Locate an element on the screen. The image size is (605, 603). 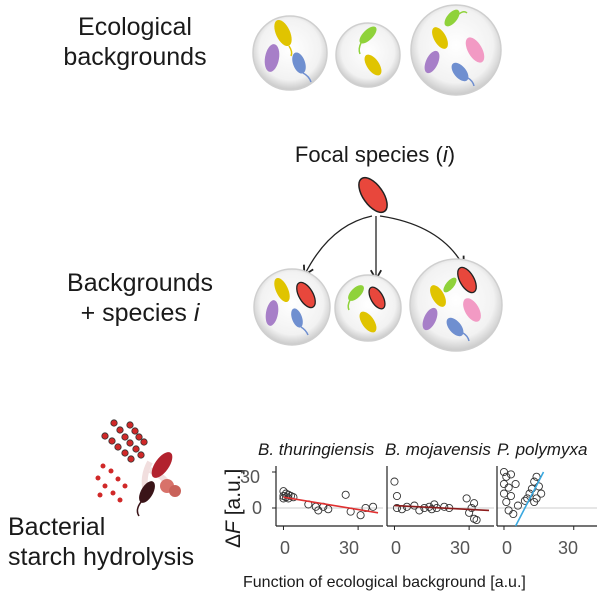
chart-panels is located at coordinates (434, 498).